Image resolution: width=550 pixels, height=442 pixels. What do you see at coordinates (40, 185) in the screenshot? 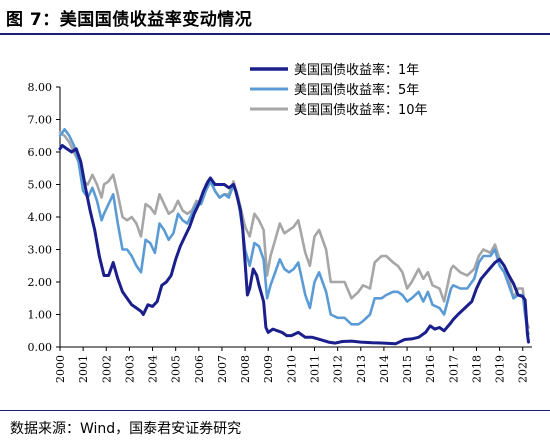
I see `y-tick-label: 5.00` at bounding box center [40, 185].